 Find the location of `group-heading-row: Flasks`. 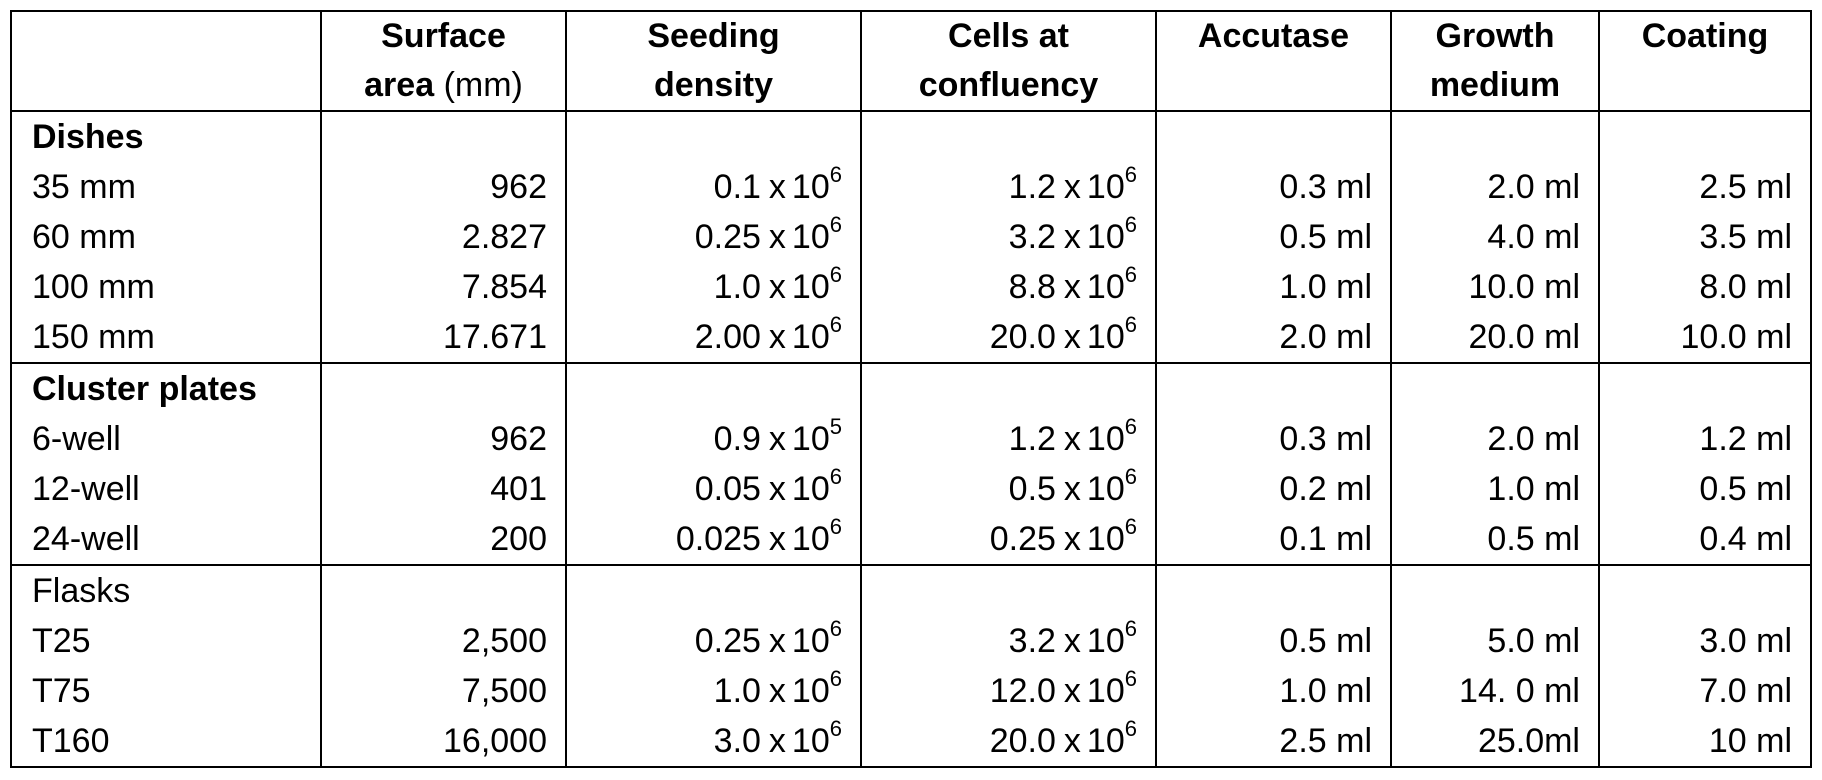

group-heading-row: Flasks is located at coordinates (911, 590).